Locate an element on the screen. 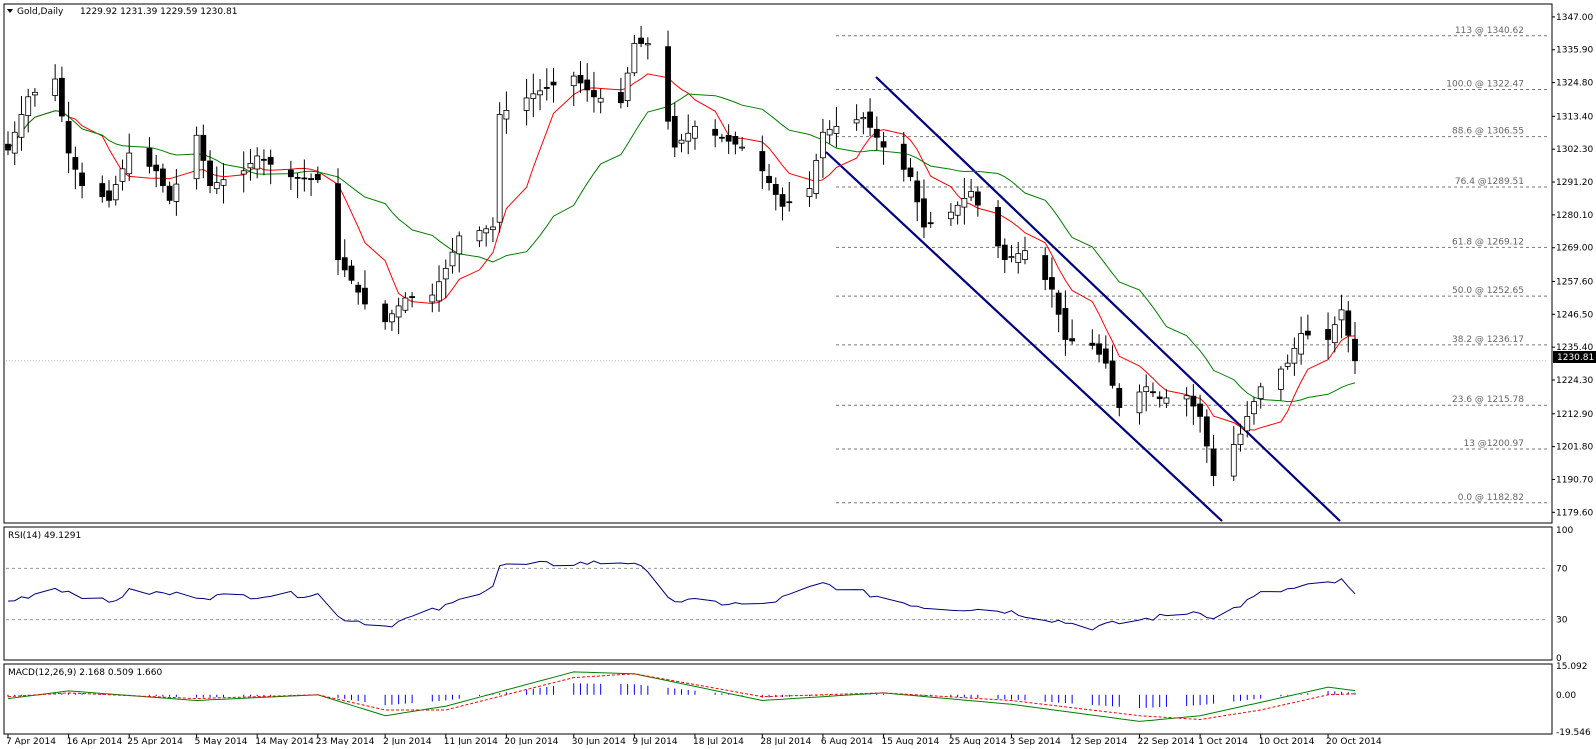 Image resolution: width=1596 pixels, height=749 pixels. ohlc-readout: 1229.92 1231.39 1229.59 1230.81 is located at coordinates (158, 12).